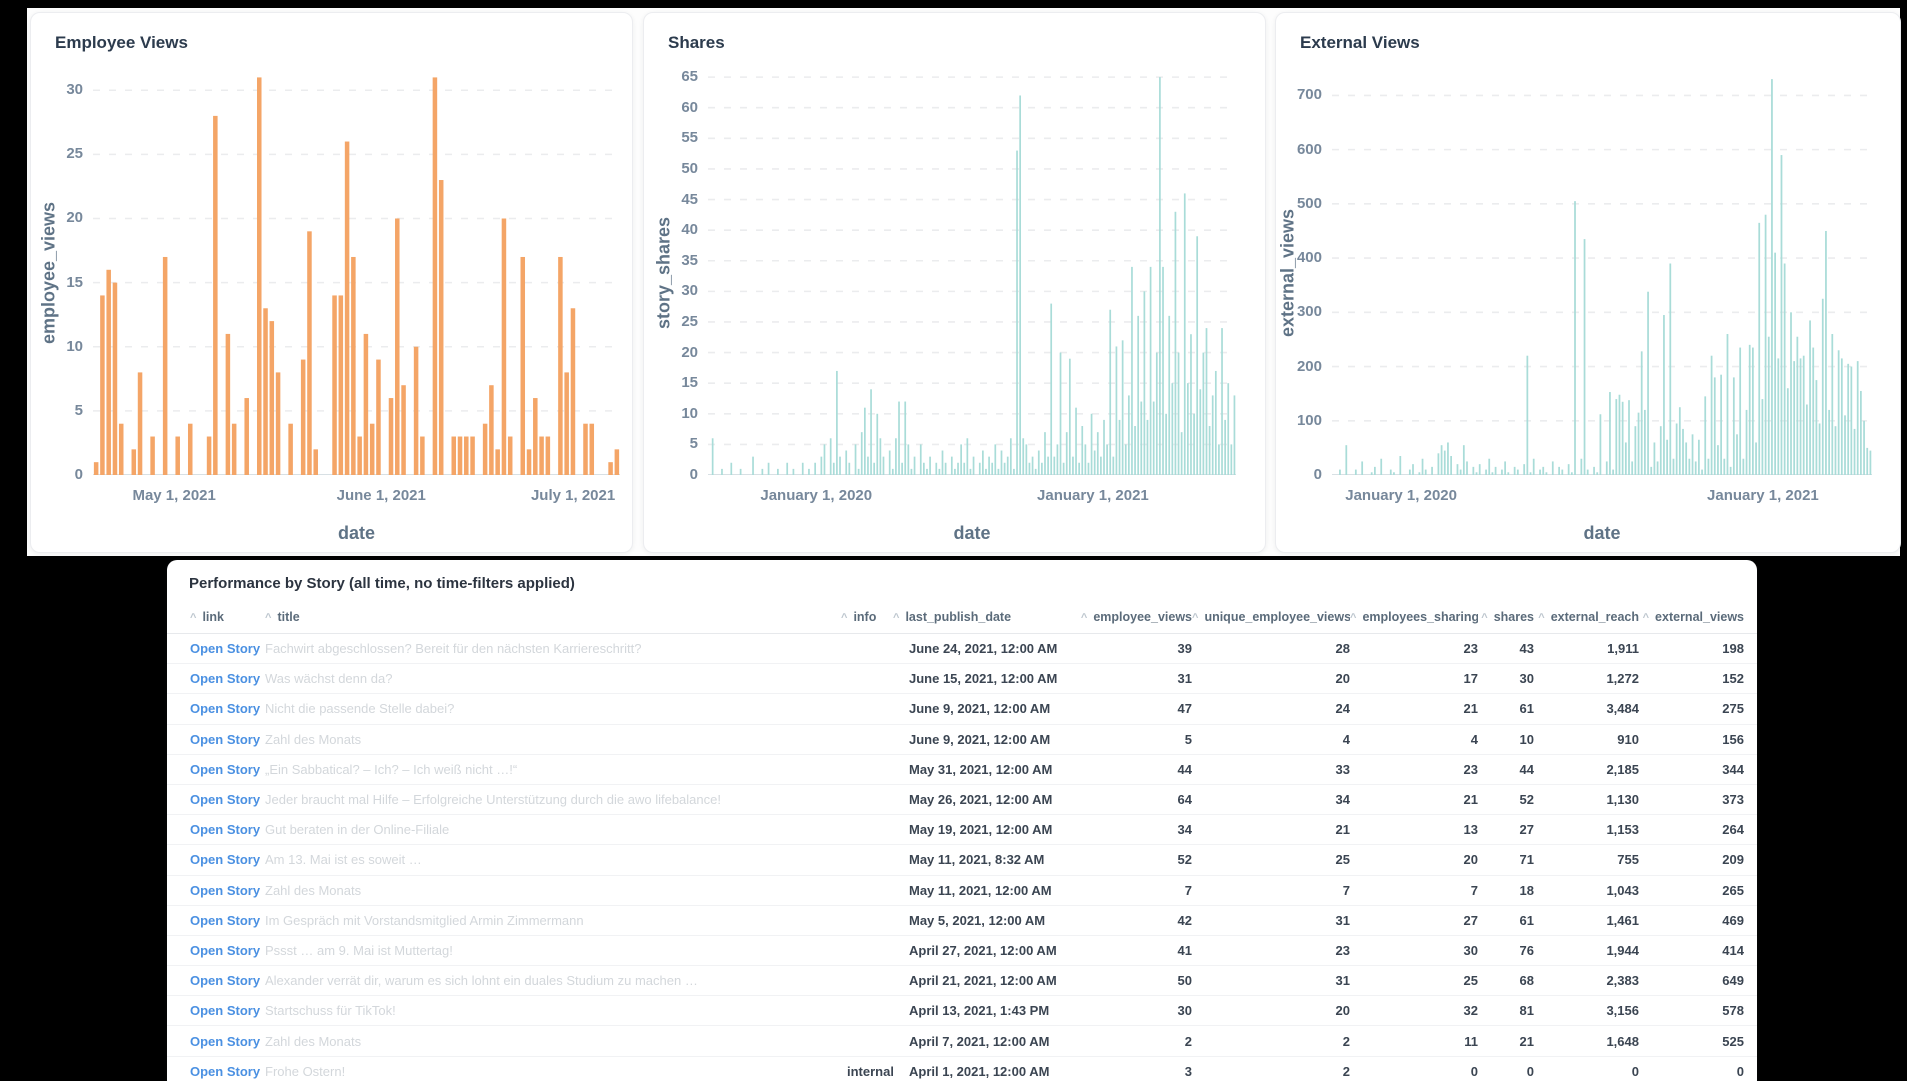 This screenshot has height=1081, width=1907. What do you see at coordinates (1129, 617) in the screenshot?
I see `column-header-employee_views: ^ employee_views` at bounding box center [1129, 617].